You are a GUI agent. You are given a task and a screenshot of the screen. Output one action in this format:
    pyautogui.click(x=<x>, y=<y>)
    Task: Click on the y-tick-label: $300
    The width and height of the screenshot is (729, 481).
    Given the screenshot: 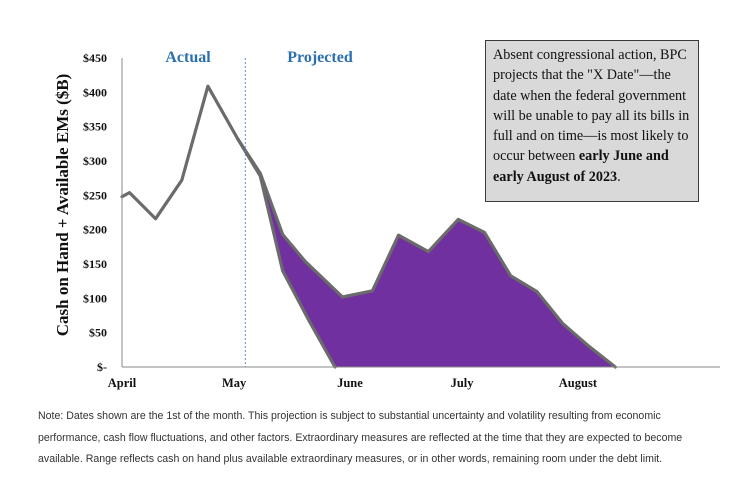 What is the action you would take?
    pyautogui.click(x=95, y=161)
    